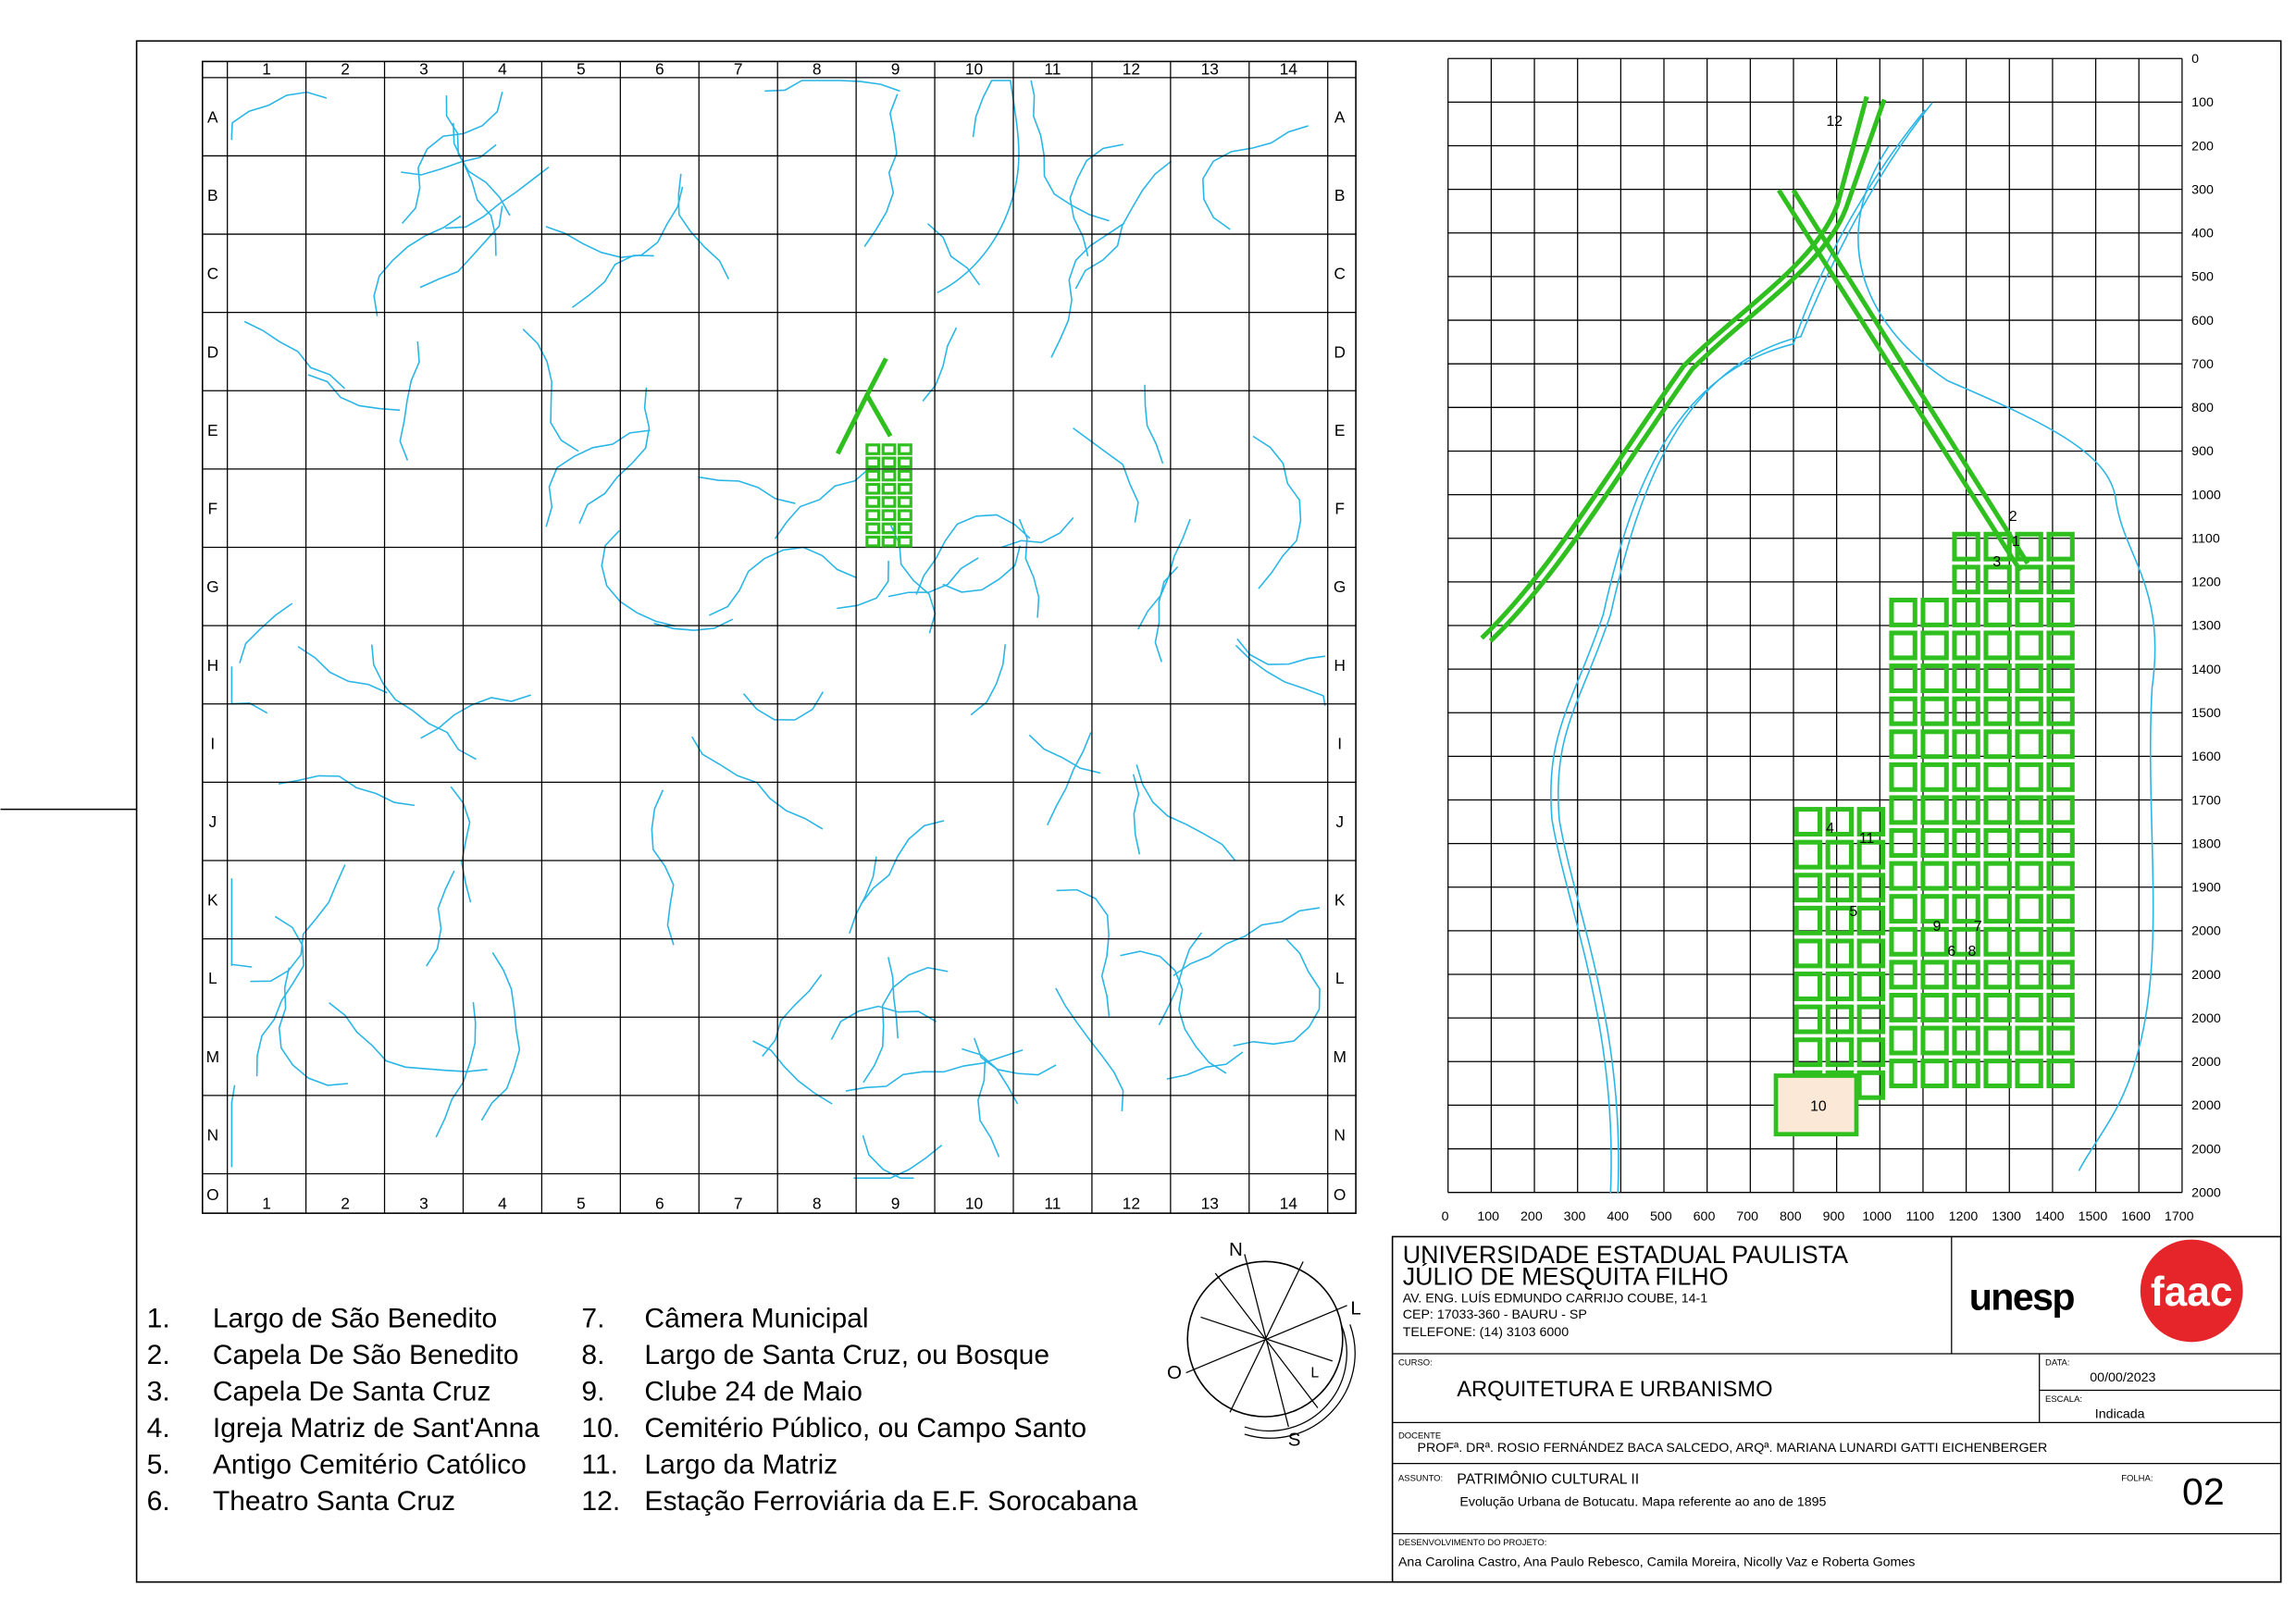 Image resolution: width=2296 pixels, height=1623 pixels. I want to click on legend-number: 11., so click(600, 1465).